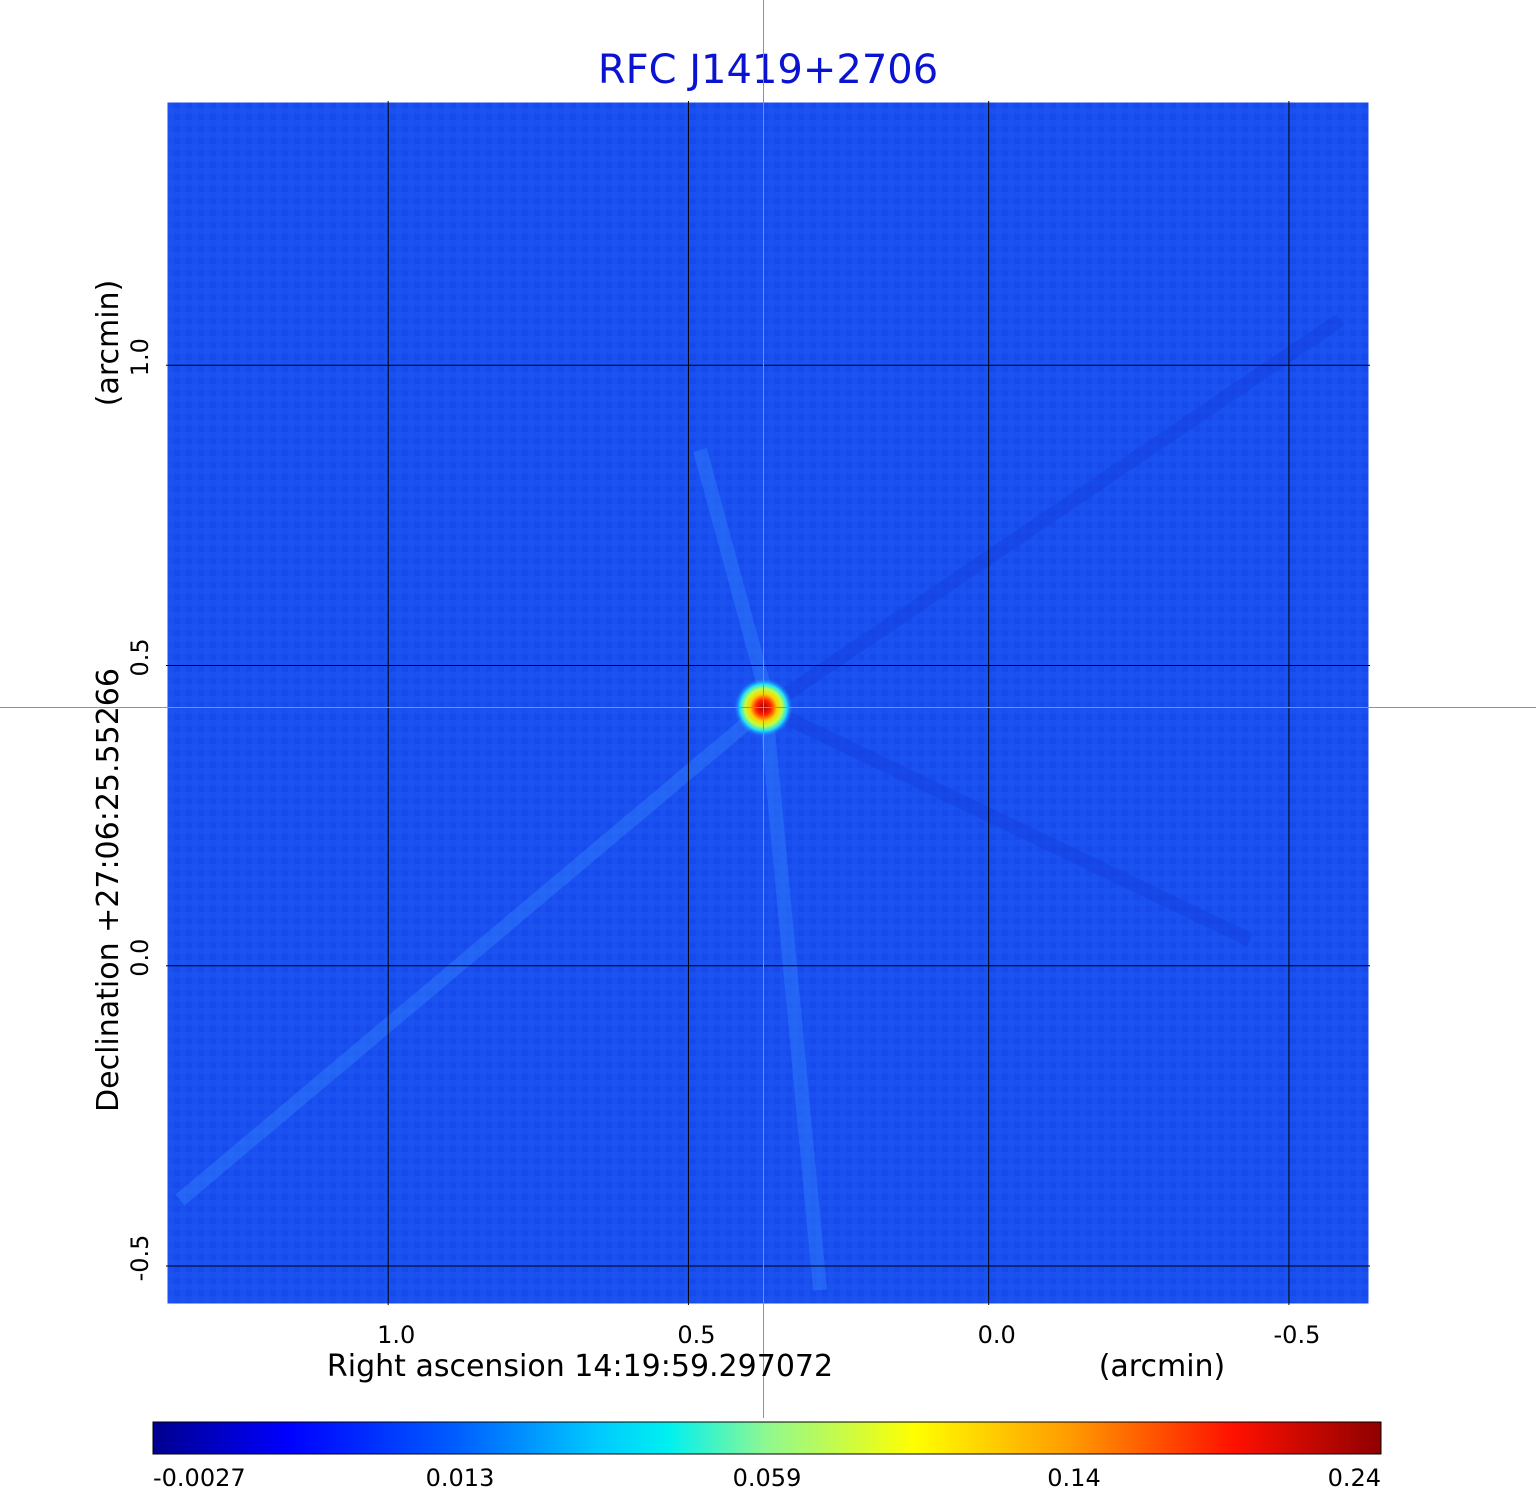 The image size is (1536, 1511). What do you see at coordinates (848, 1335) in the screenshot?
I see `x-tick-labels: 1.0 0.5 0.0 -0.5` at bounding box center [848, 1335].